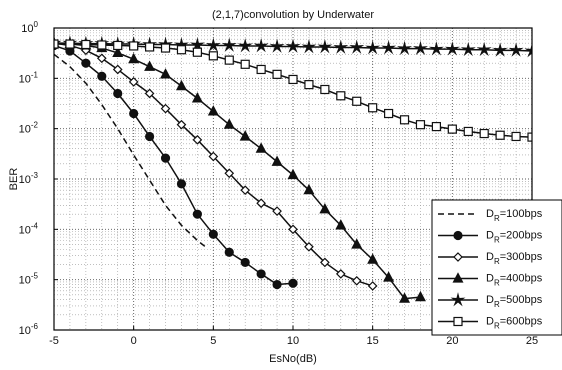 The width and height of the screenshot is (562, 370). What do you see at coordinates (213, 341) in the screenshot?
I see `x-tick-label: 5` at bounding box center [213, 341].